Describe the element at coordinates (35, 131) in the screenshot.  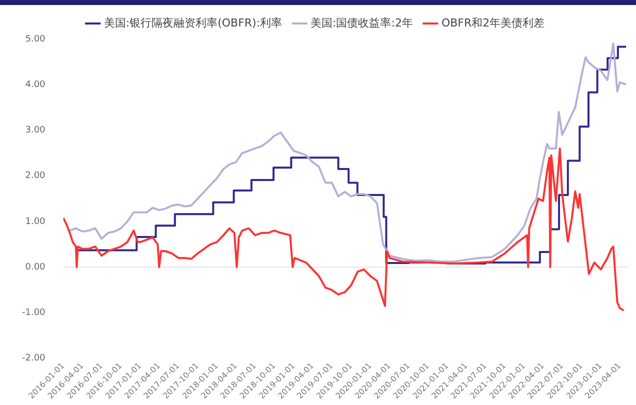
I see `y-tick-label: 3.00` at that location.